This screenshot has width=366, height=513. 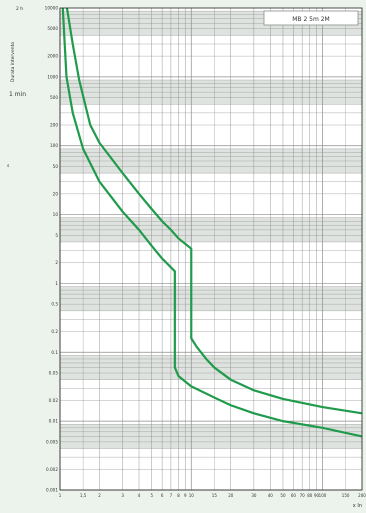 I want to click on x-tick-label: 60, so click(x=294, y=495).